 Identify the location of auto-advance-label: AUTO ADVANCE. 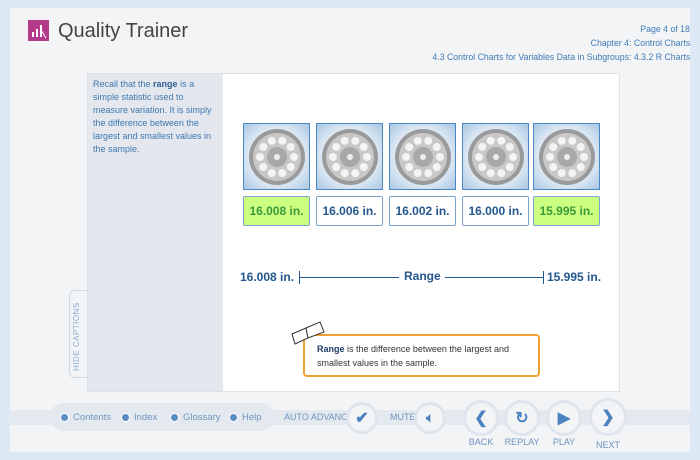
(319, 417).